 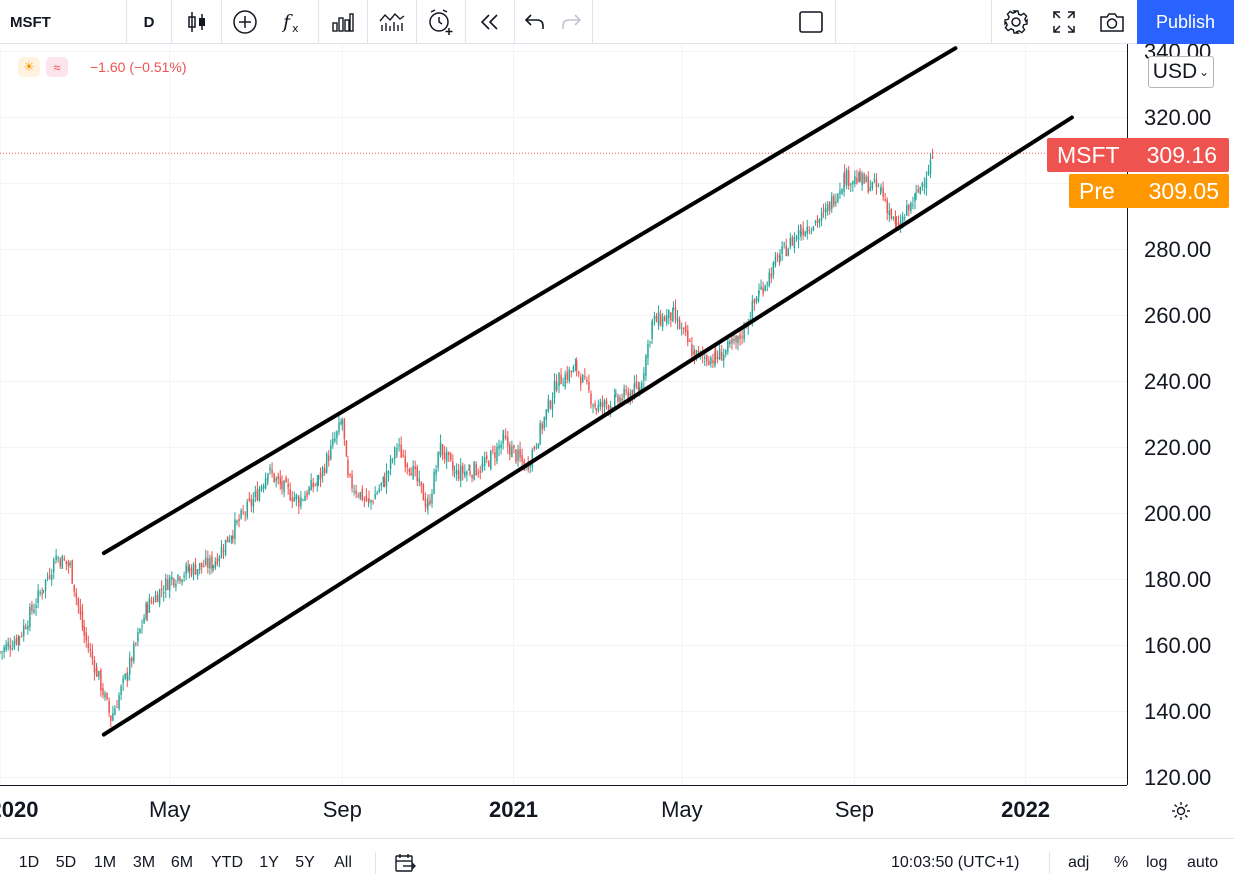 What do you see at coordinates (1203, 862) in the screenshot?
I see `auto-toggle: auto` at bounding box center [1203, 862].